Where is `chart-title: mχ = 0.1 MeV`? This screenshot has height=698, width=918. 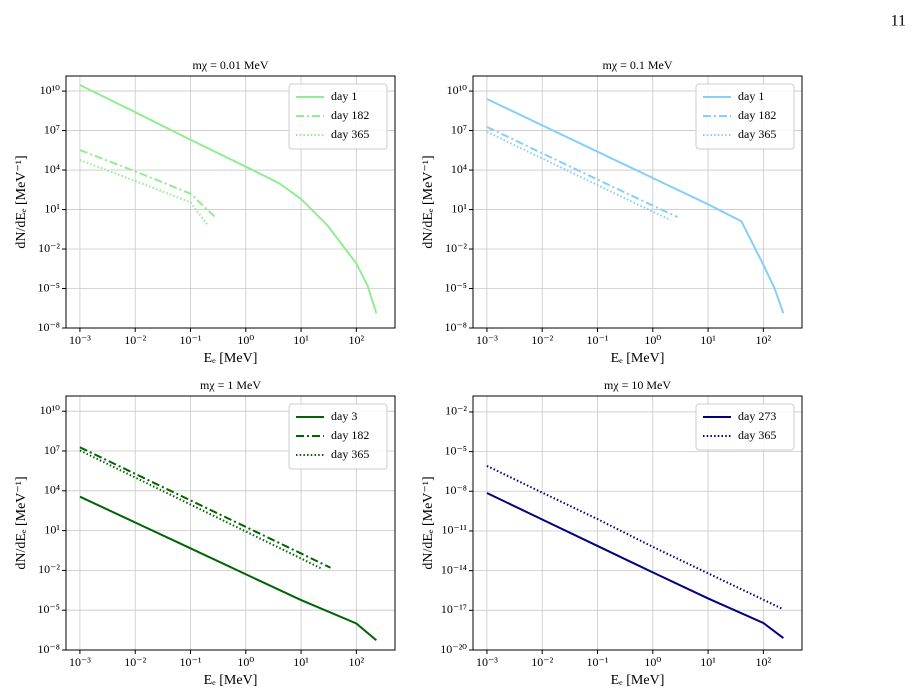
chart-title: mχ = 0.1 MeV is located at coordinates (637, 65).